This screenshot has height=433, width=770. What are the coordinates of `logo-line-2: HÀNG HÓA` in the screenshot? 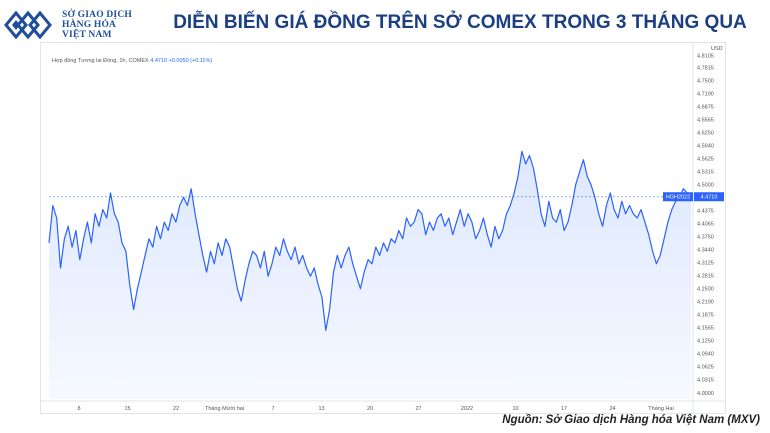 It's located at (89, 25).